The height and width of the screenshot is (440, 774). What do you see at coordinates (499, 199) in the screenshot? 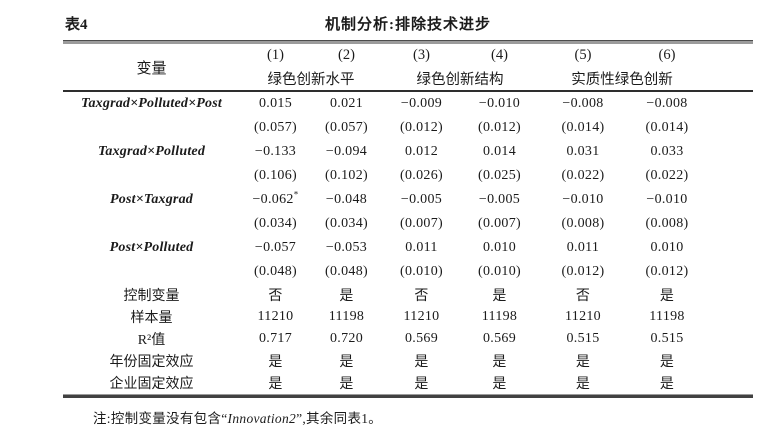
I see `coef-cell: −0.005` at bounding box center [499, 199].